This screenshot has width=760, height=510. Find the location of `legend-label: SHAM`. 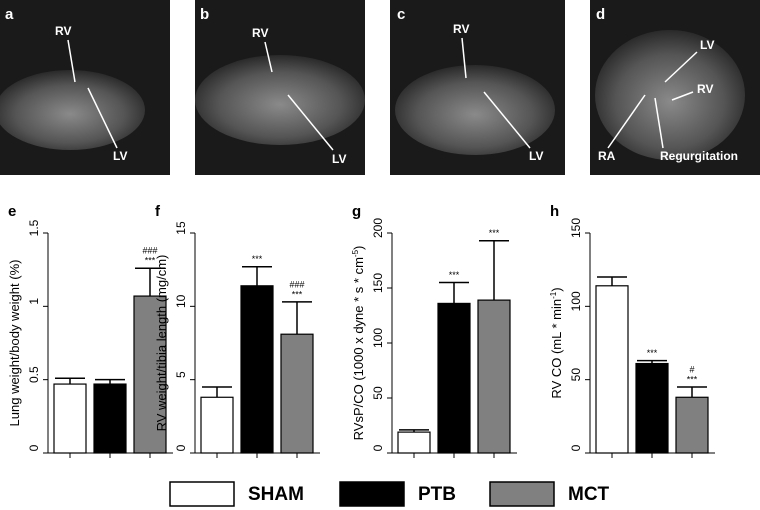

legend-label: SHAM is located at coordinates (276, 494).